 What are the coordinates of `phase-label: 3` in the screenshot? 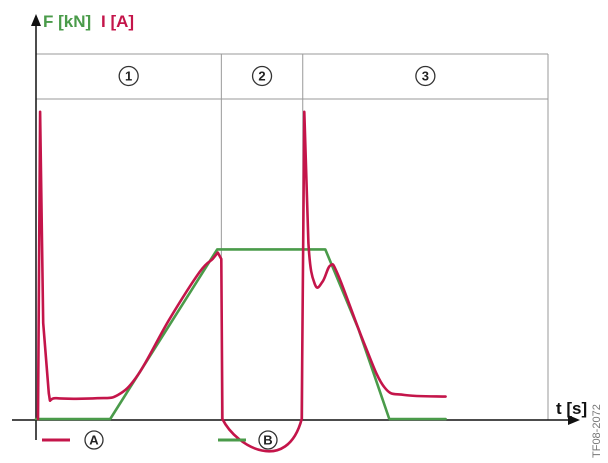 It's located at (425, 76).